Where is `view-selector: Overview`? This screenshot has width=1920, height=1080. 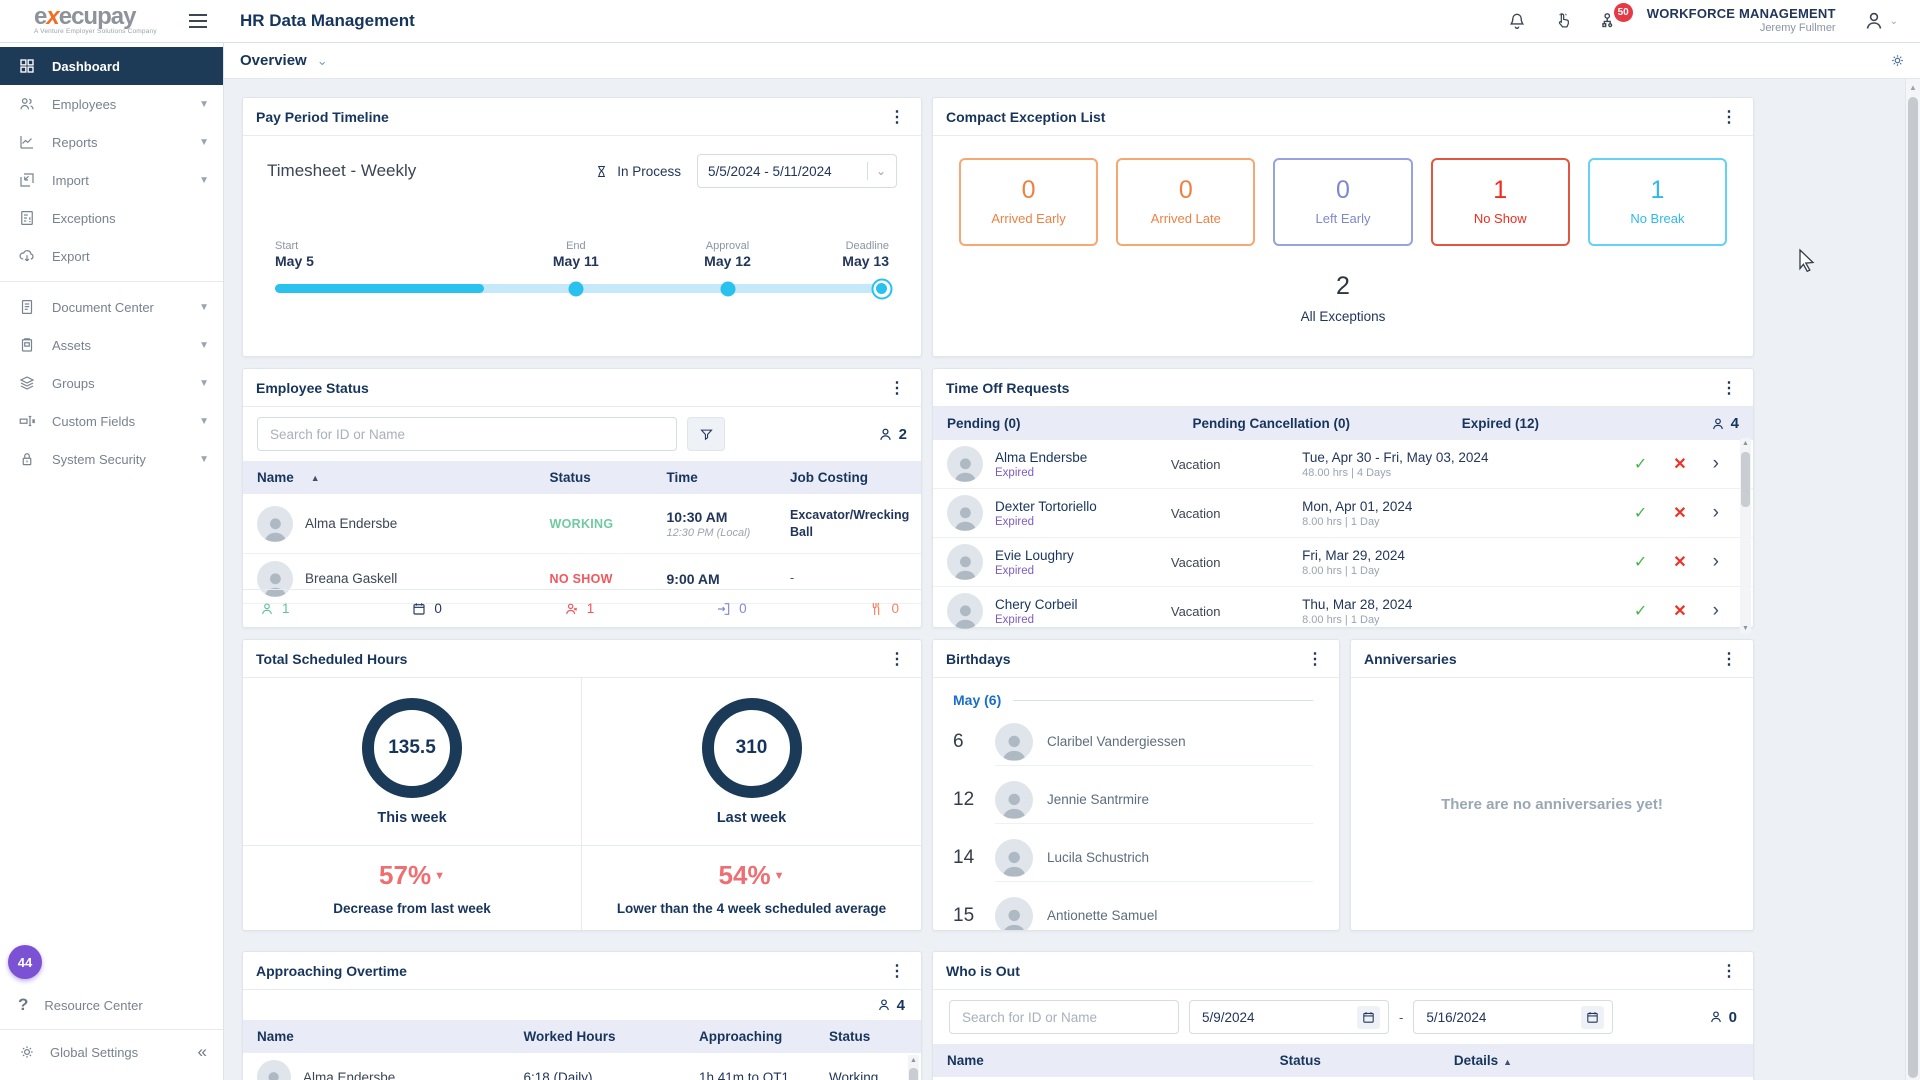
view-selector: Overview is located at coordinates (273, 60).